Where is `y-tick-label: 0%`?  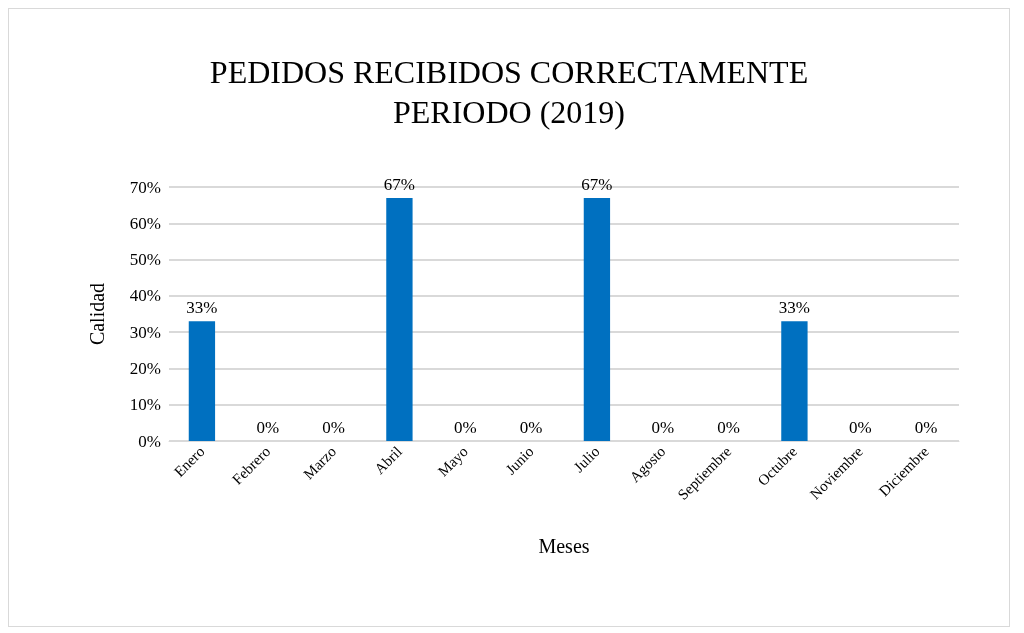
y-tick-label: 0% is located at coordinates (149, 441).